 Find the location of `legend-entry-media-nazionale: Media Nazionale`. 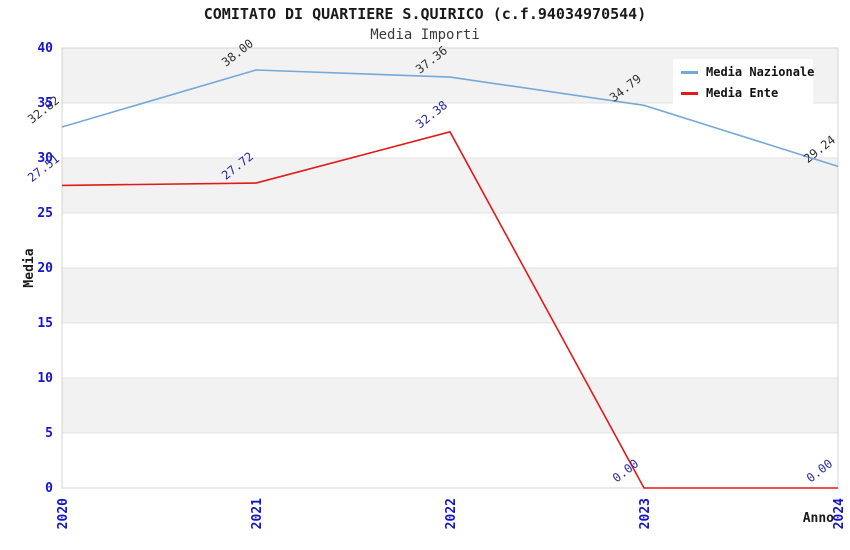

legend-entry-media-nazionale: Media Nazionale is located at coordinates (747, 72).